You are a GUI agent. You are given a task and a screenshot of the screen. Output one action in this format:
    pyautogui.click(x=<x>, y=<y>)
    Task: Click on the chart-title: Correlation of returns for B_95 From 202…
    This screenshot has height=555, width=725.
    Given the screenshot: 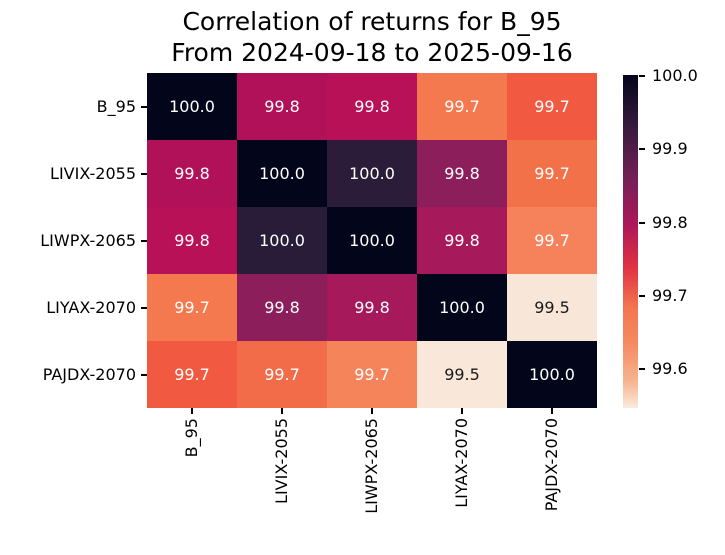 What is the action you would take?
    pyautogui.click(x=372, y=37)
    